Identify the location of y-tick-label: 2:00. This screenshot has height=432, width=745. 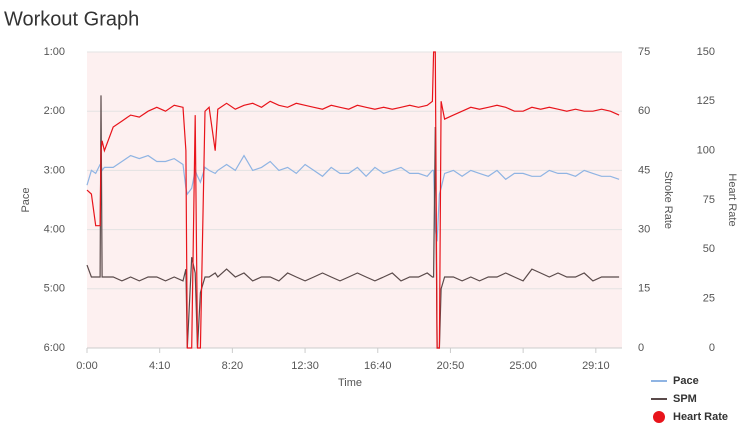
(54, 111).